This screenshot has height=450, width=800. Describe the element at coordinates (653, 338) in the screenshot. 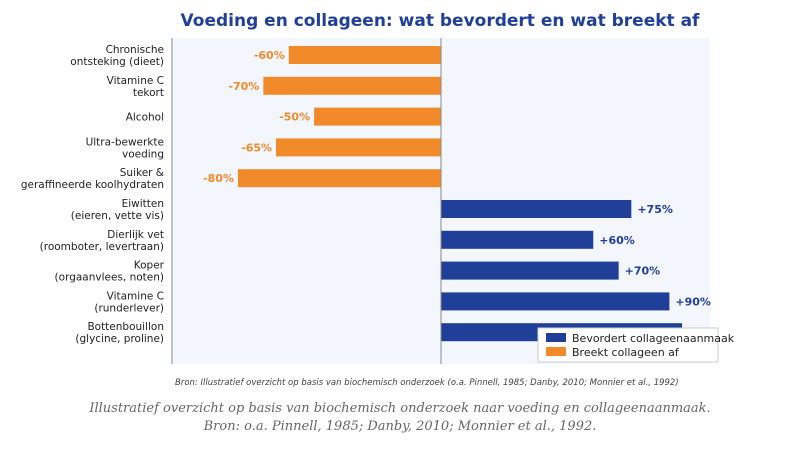

I see `legend-label-positive: Bevordert collageenaanmaak` at that location.